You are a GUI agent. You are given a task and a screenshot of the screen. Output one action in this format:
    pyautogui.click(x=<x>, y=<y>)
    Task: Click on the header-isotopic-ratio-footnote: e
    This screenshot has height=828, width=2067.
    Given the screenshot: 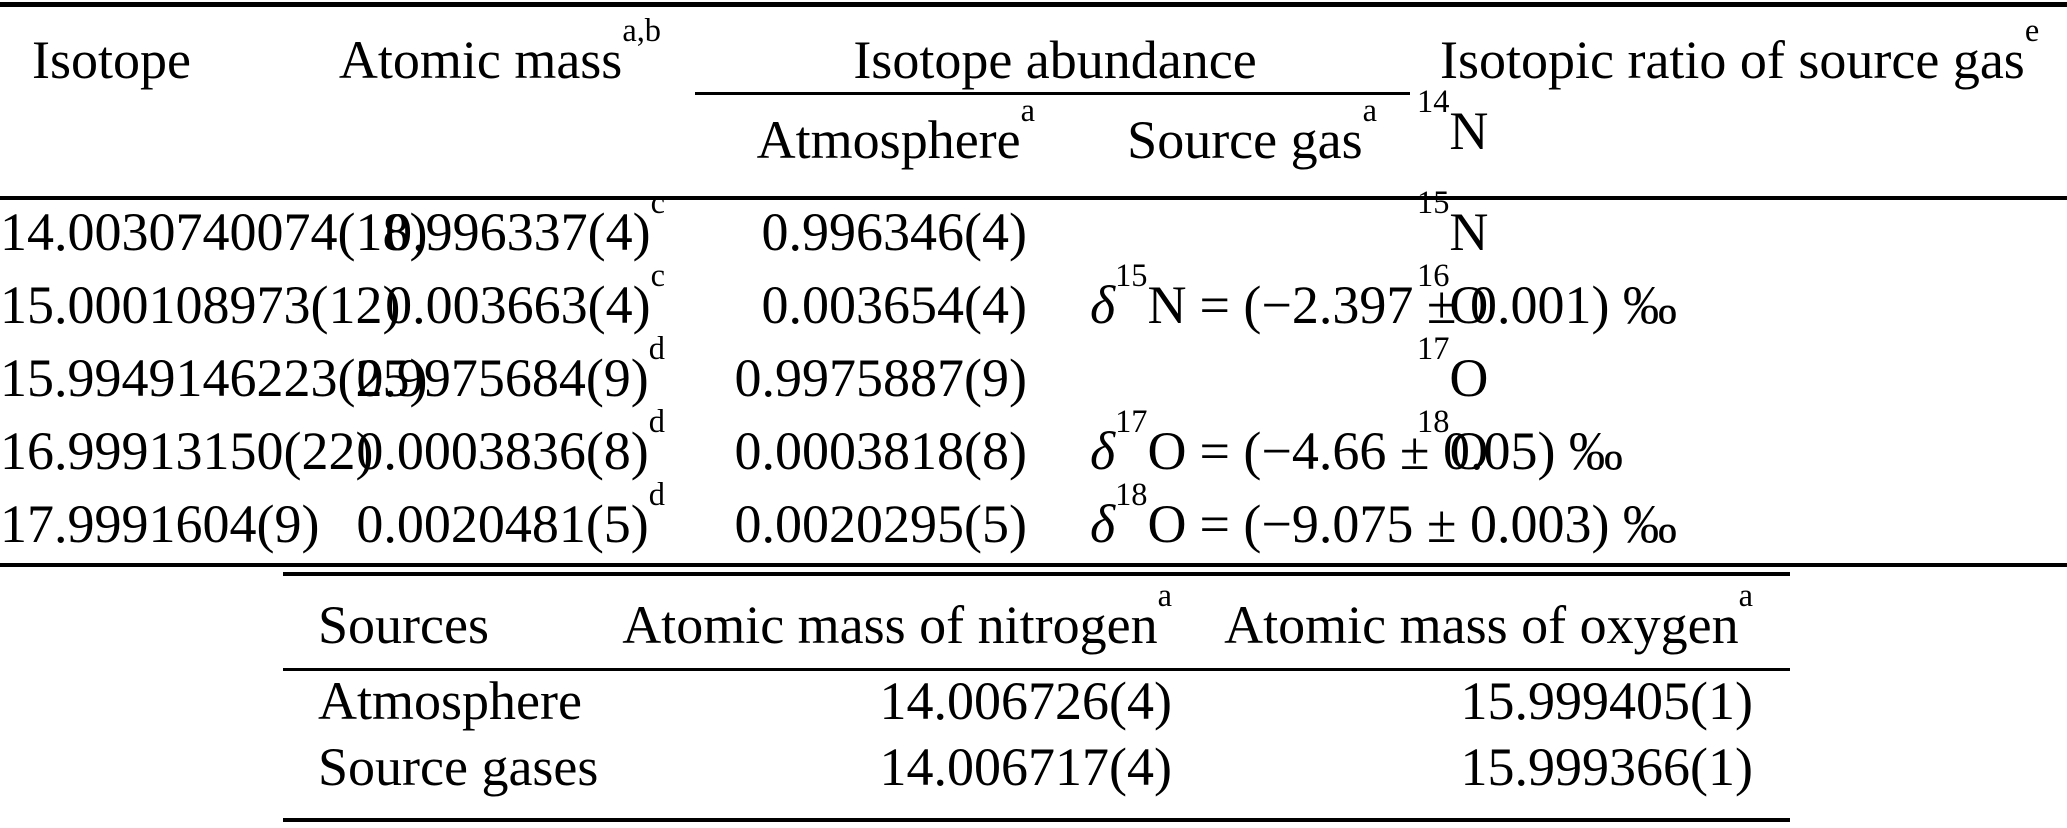 What is the action you would take?
    pyautogui.click(x=2032, y=31)
    